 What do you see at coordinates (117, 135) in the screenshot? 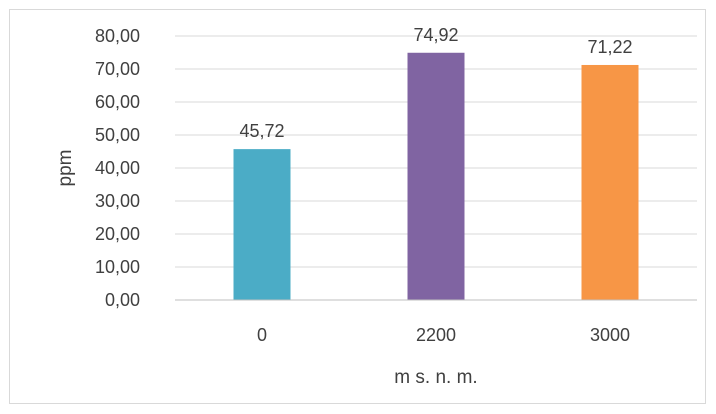
I see `y-tick-label: 50,00` at bounding box center [117, 135].